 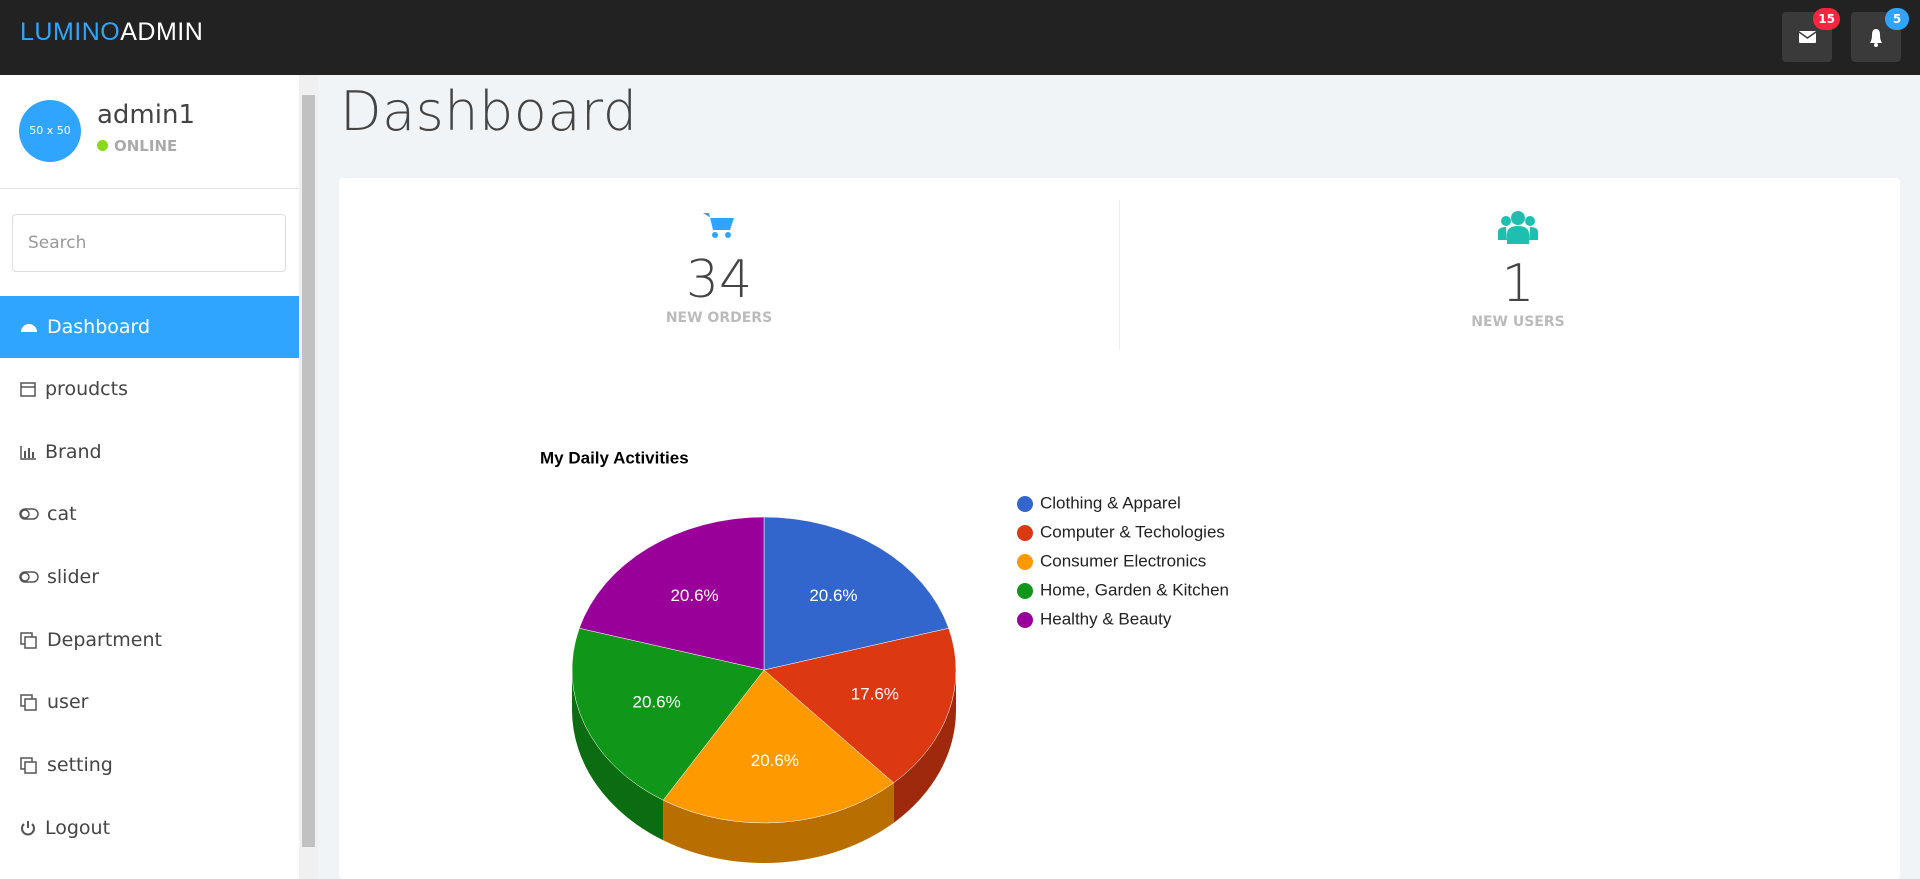 I want to click on legend-label: Healthy & Beauty, so click(x=1106, y=618).